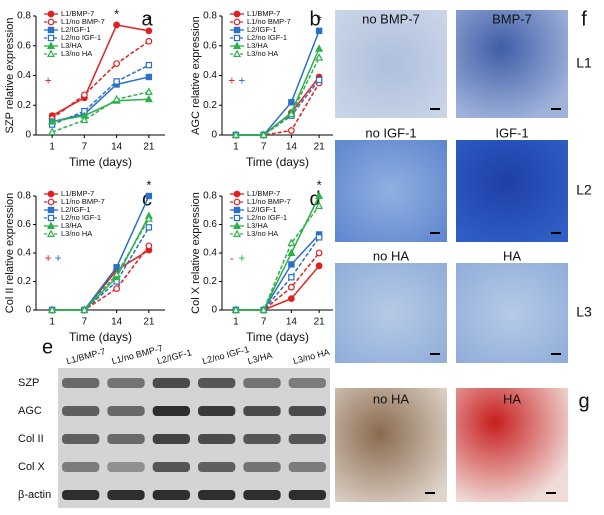  What do you see at coordinates (225, 355) in the screenshot?
I see `lane-label: L2/no IGF-1` at bounding box center [225, 355].